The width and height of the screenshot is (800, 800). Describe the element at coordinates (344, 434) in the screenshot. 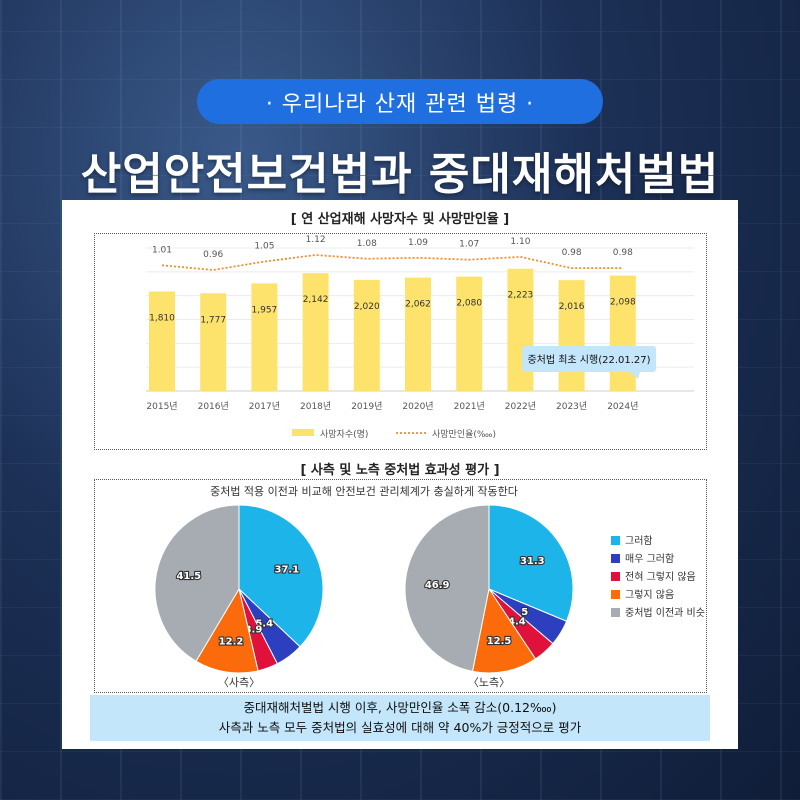

I see `legend-label-deaths: 사망자수(명)` at that location.